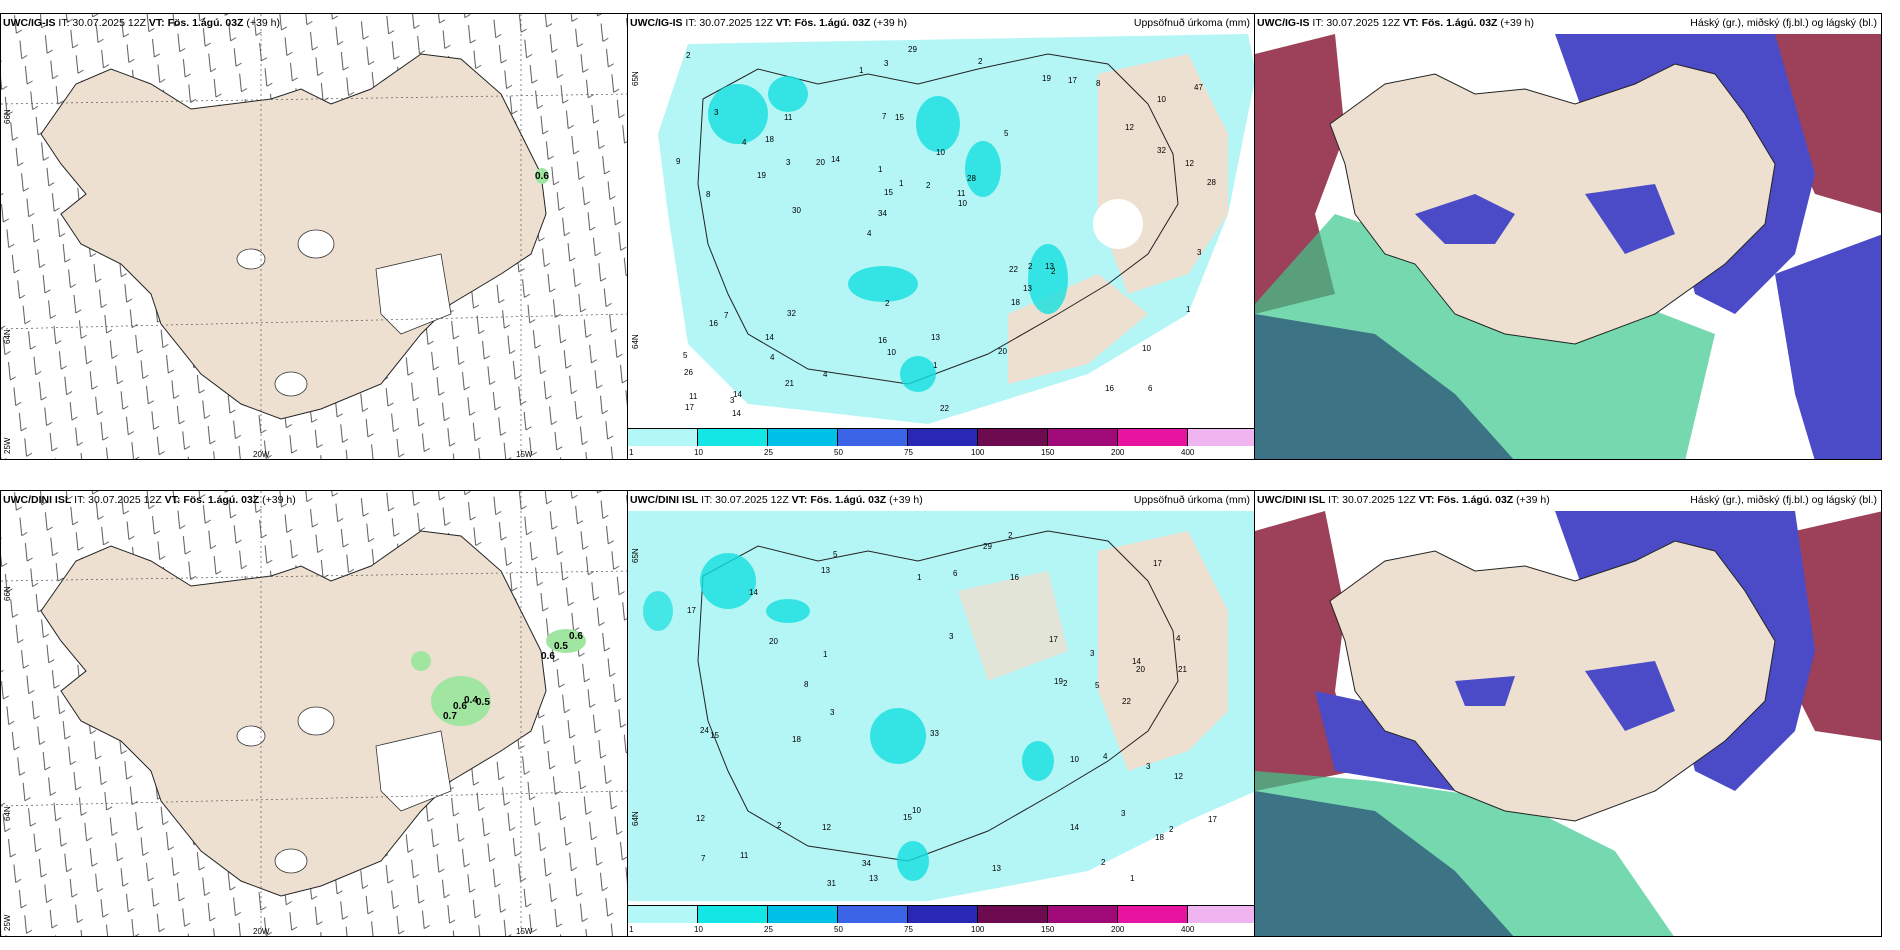 This screenshot has width=1900, height=950. Describe the element at coordinates (7, 922) in the screenshot. I see `lat-label-25w: 25W` at that location.